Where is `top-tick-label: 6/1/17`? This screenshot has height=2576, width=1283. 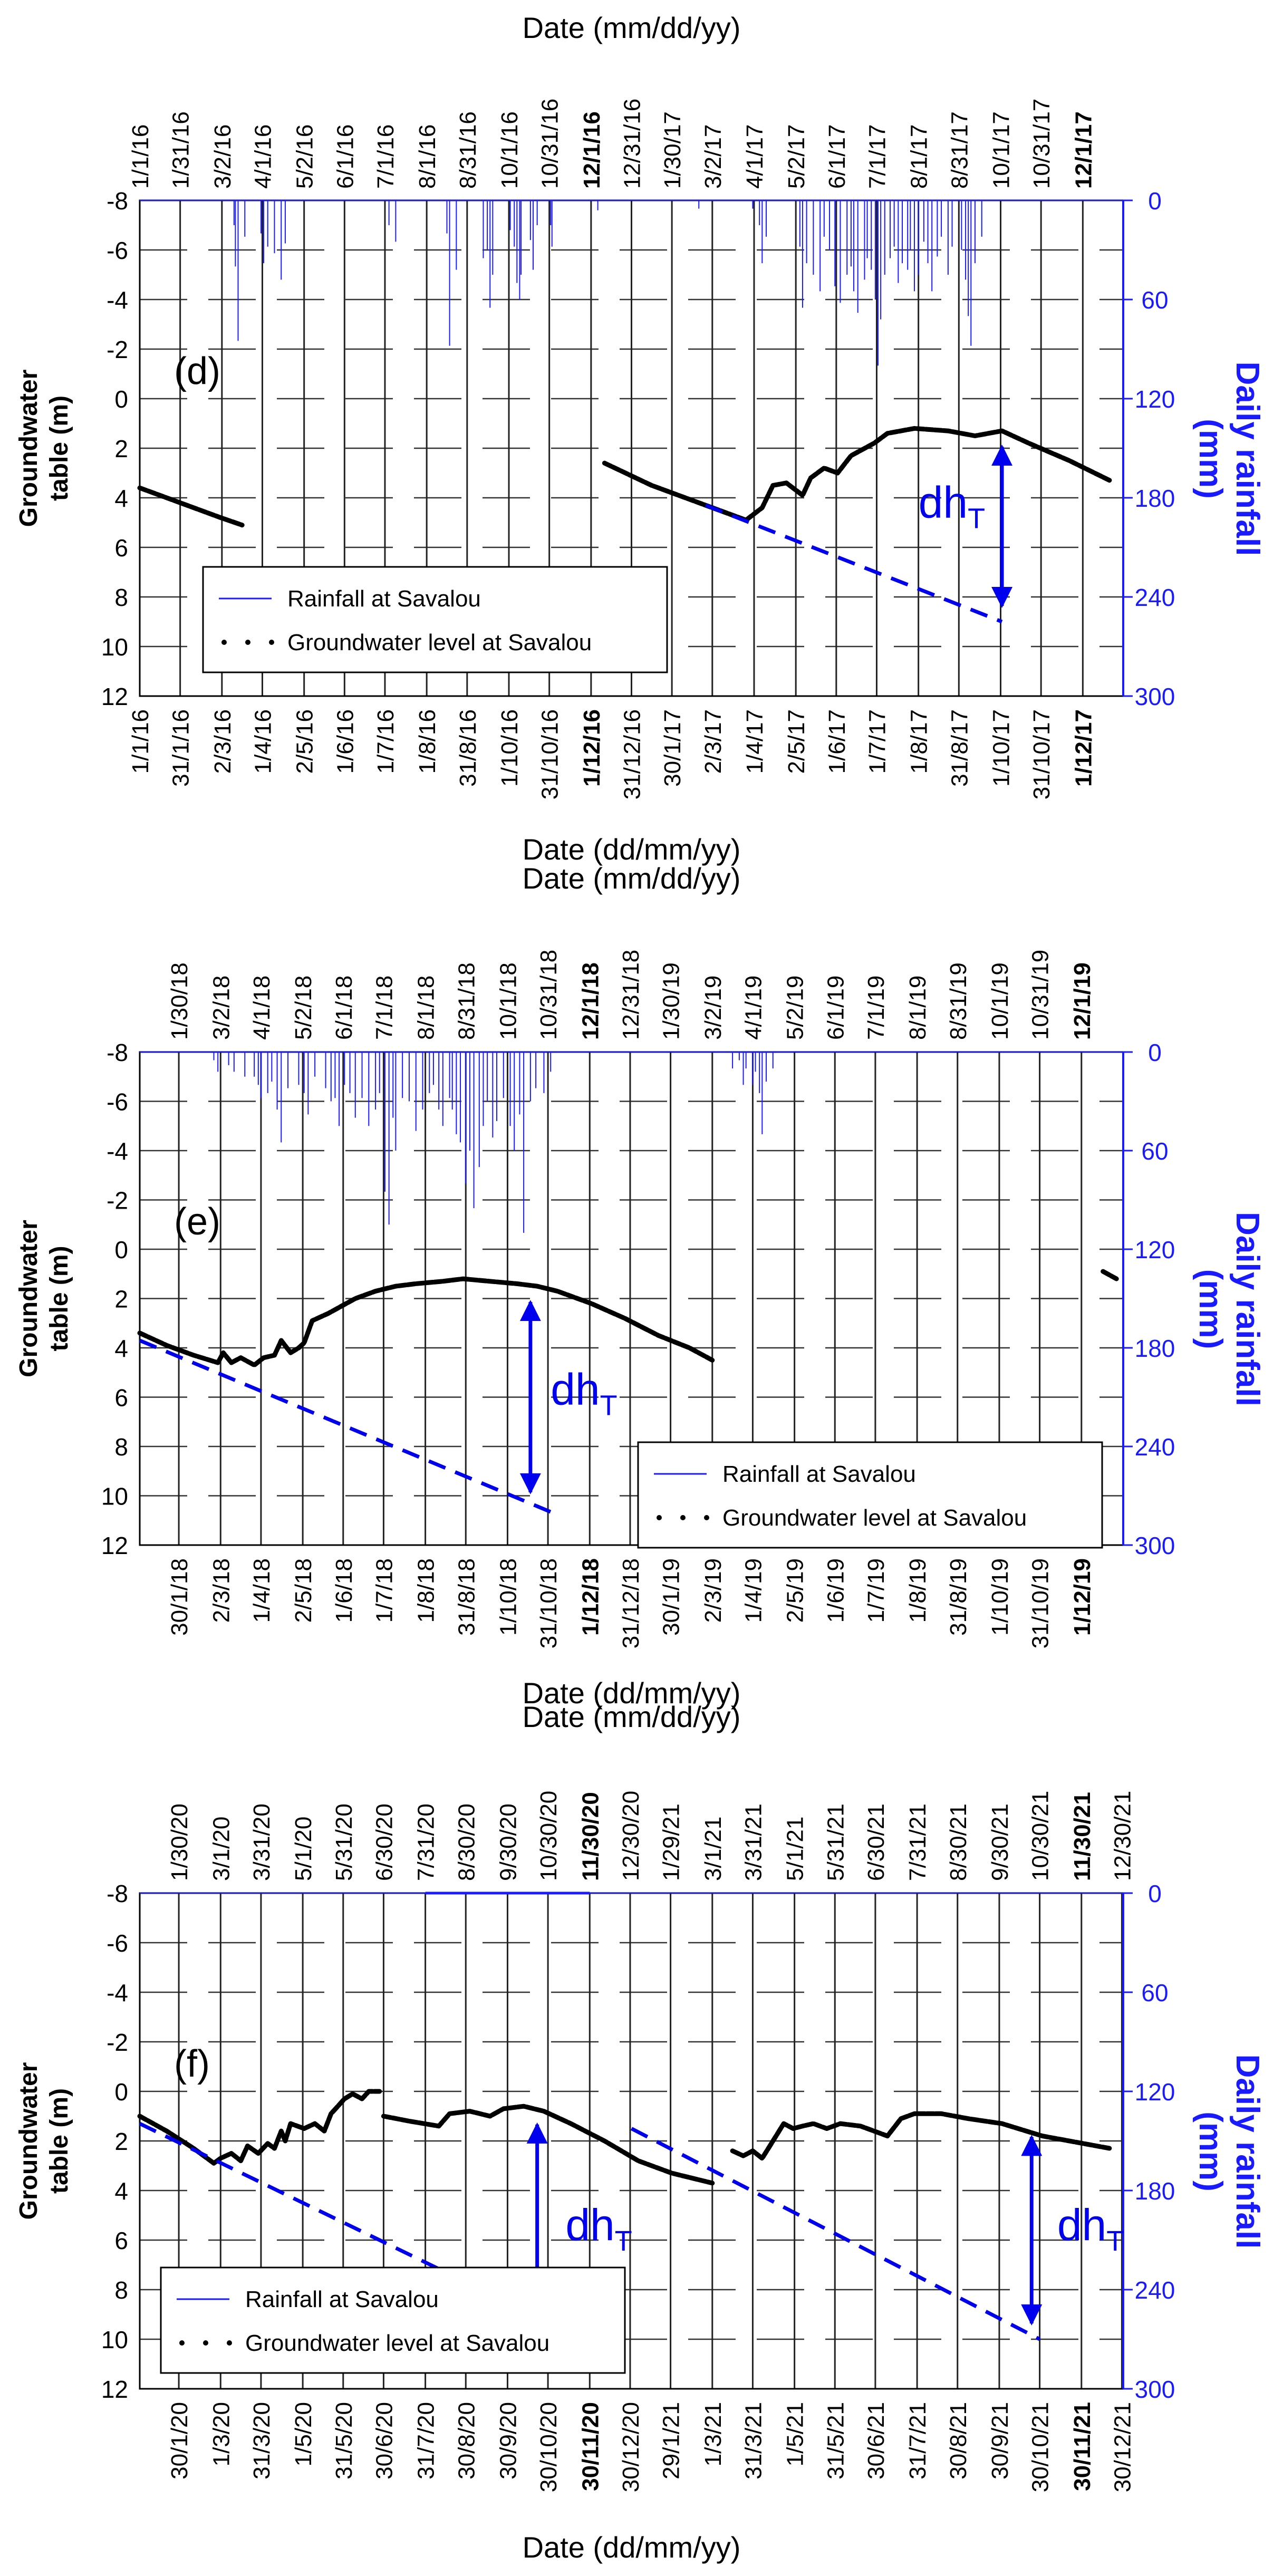 top-tick-label: 6/1/17 is located at coordinates (837, 156).